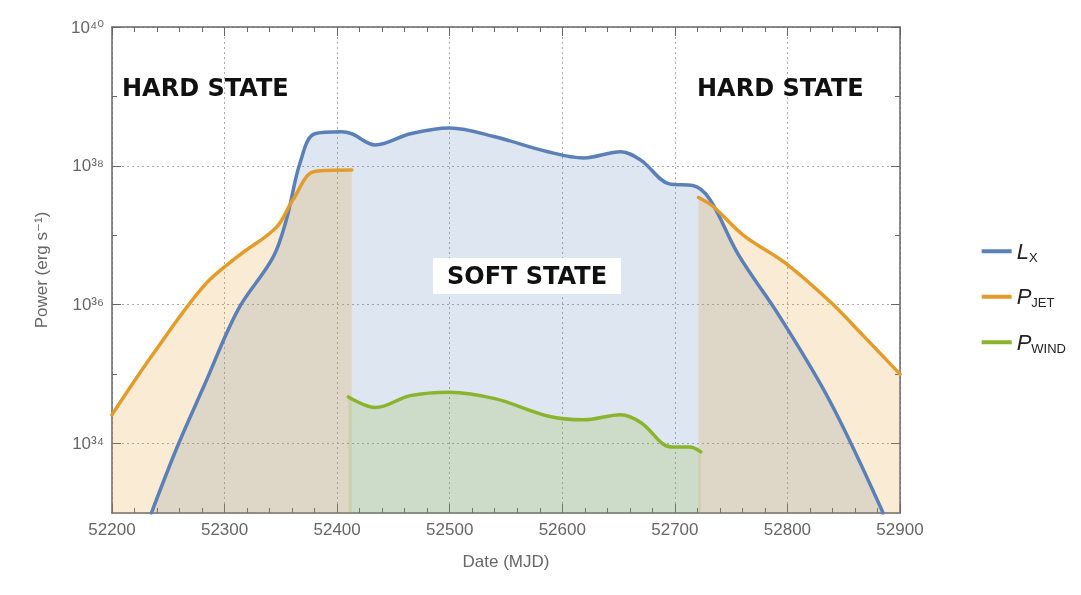  Describe the element at coordinates (88, 305) in the screenshot. I see `y-tick-label: 10³⁶` at that location.